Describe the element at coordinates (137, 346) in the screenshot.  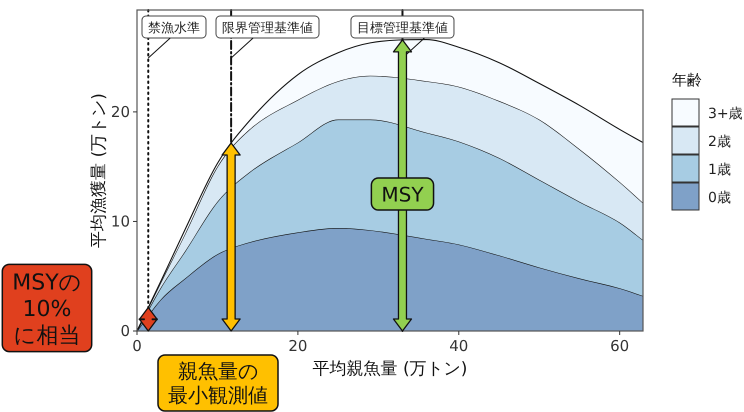
I see `x-tick-label: 0` at that location.